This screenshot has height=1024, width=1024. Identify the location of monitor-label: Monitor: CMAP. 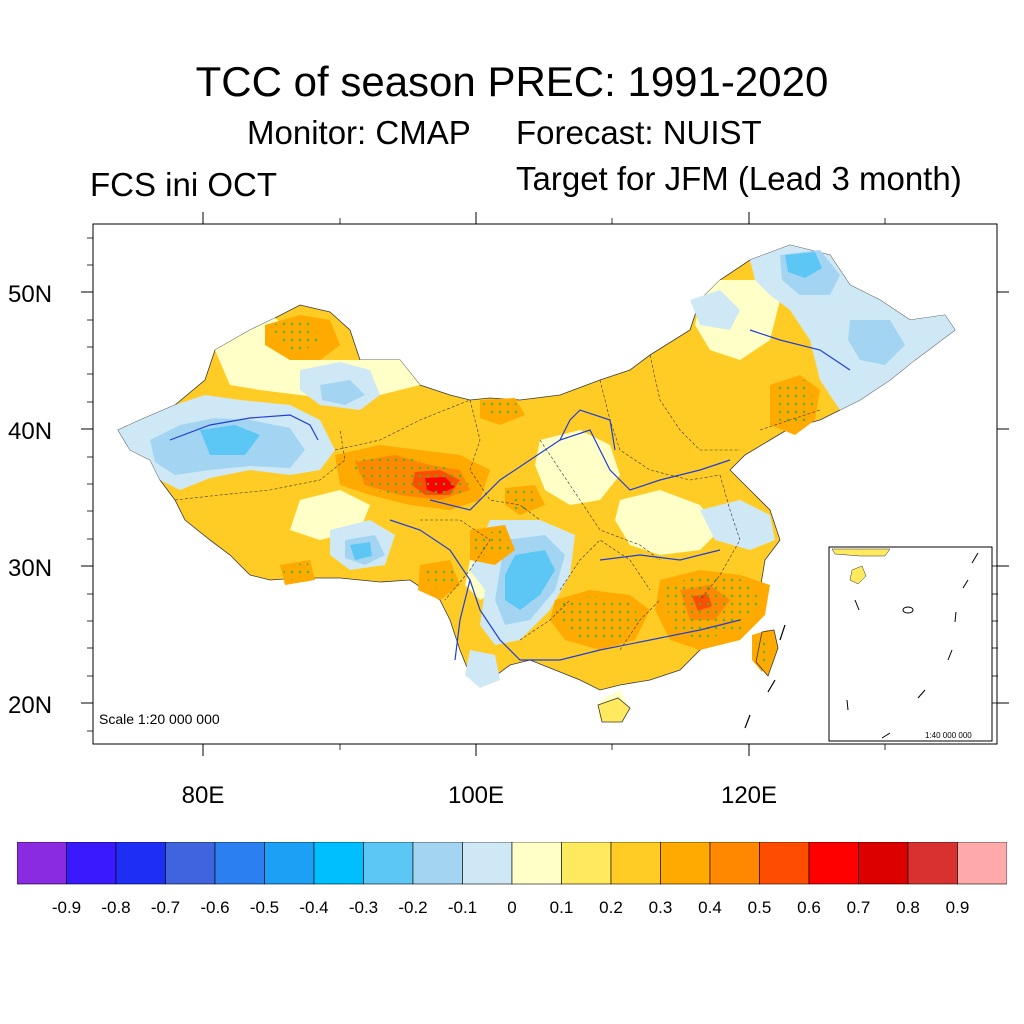
(359, 132).